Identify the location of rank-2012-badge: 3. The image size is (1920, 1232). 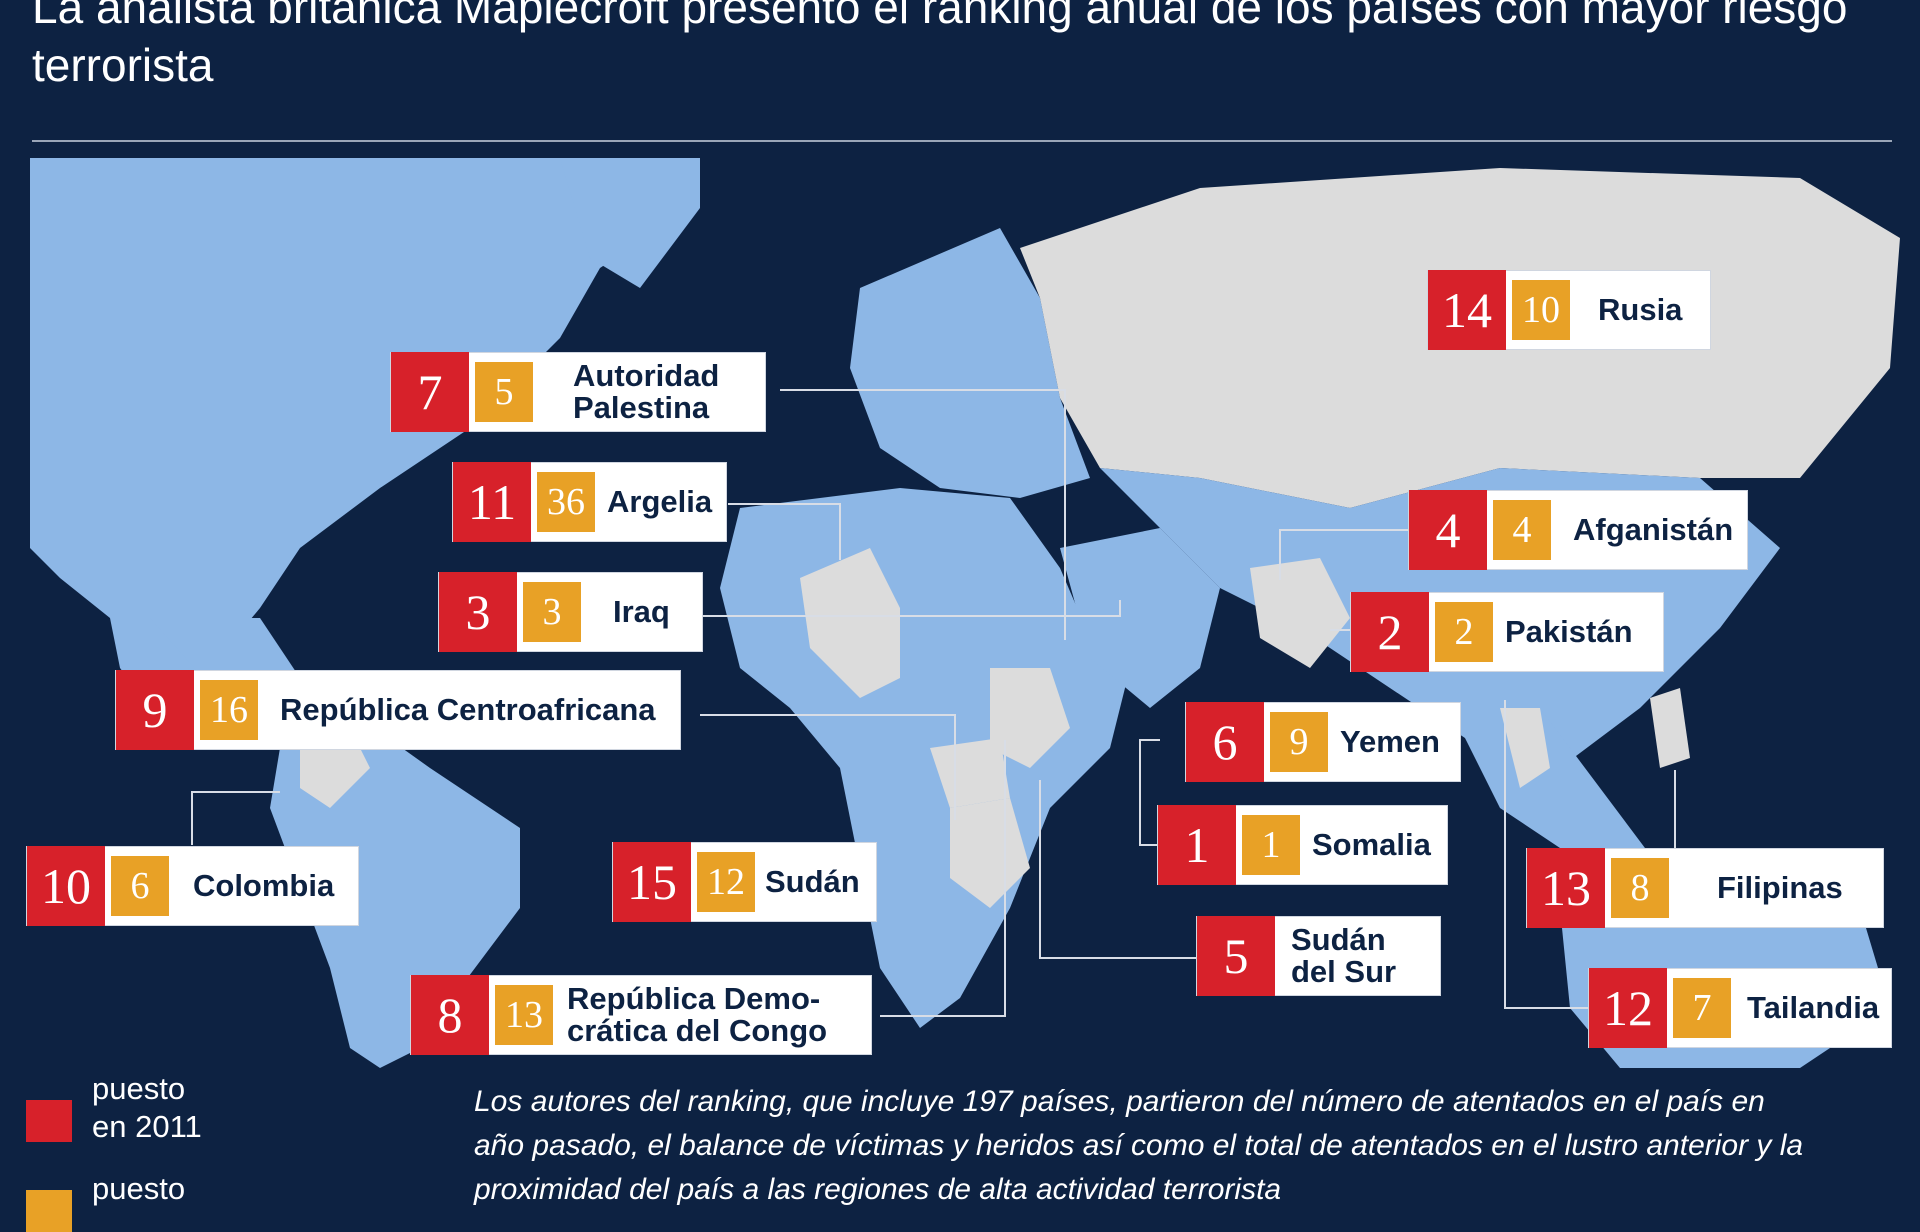
(552, 612).